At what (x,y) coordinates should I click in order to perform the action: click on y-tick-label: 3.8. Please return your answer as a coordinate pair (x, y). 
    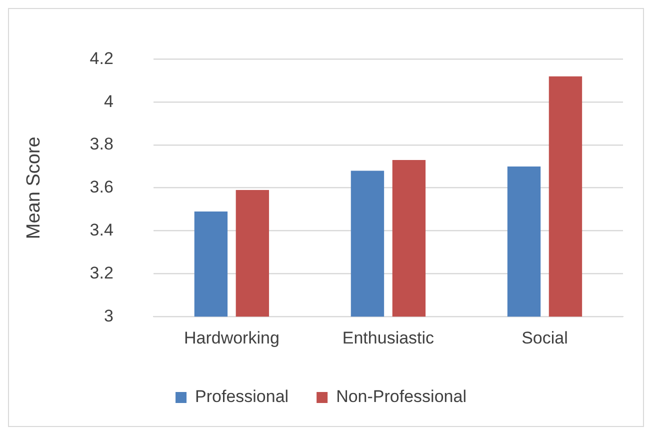
    Looking at the image, I should click on (102, 144).